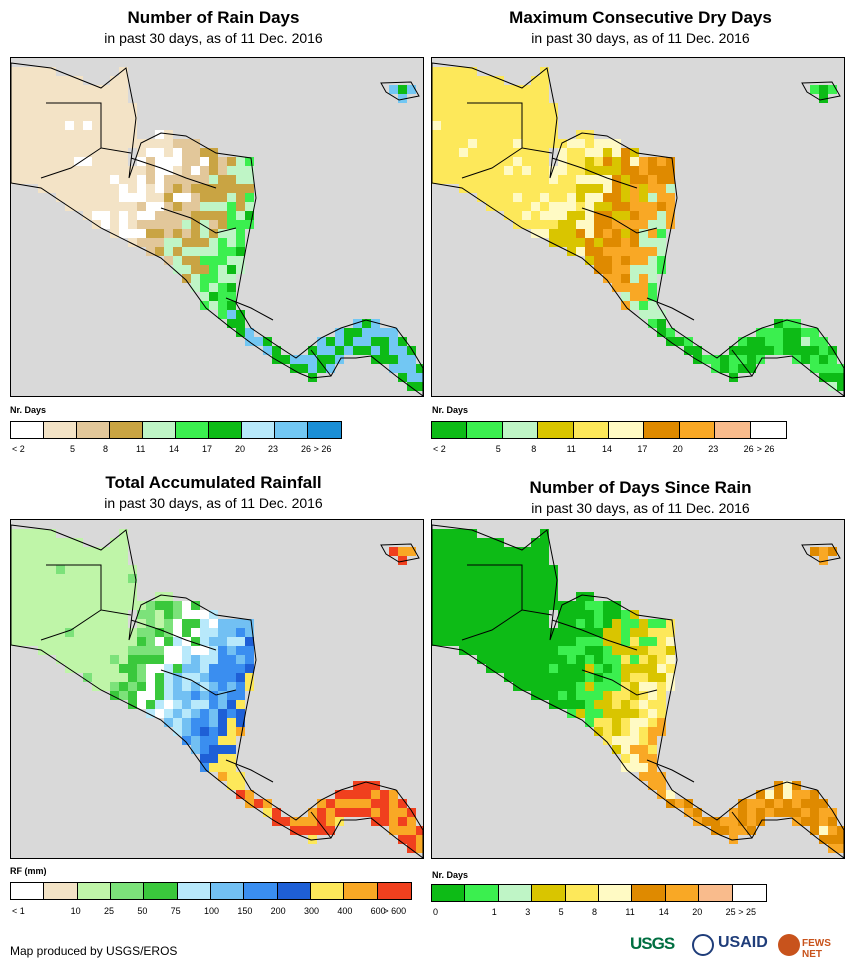 Image resolution: width=854 pixels, height=970 pixels. What do you see at coordinates (640, 38) in the screenshot?
I see `panel-subtitle: in past 30 days, as of 11 Dec. 2016` at bounding box center [640, 38].